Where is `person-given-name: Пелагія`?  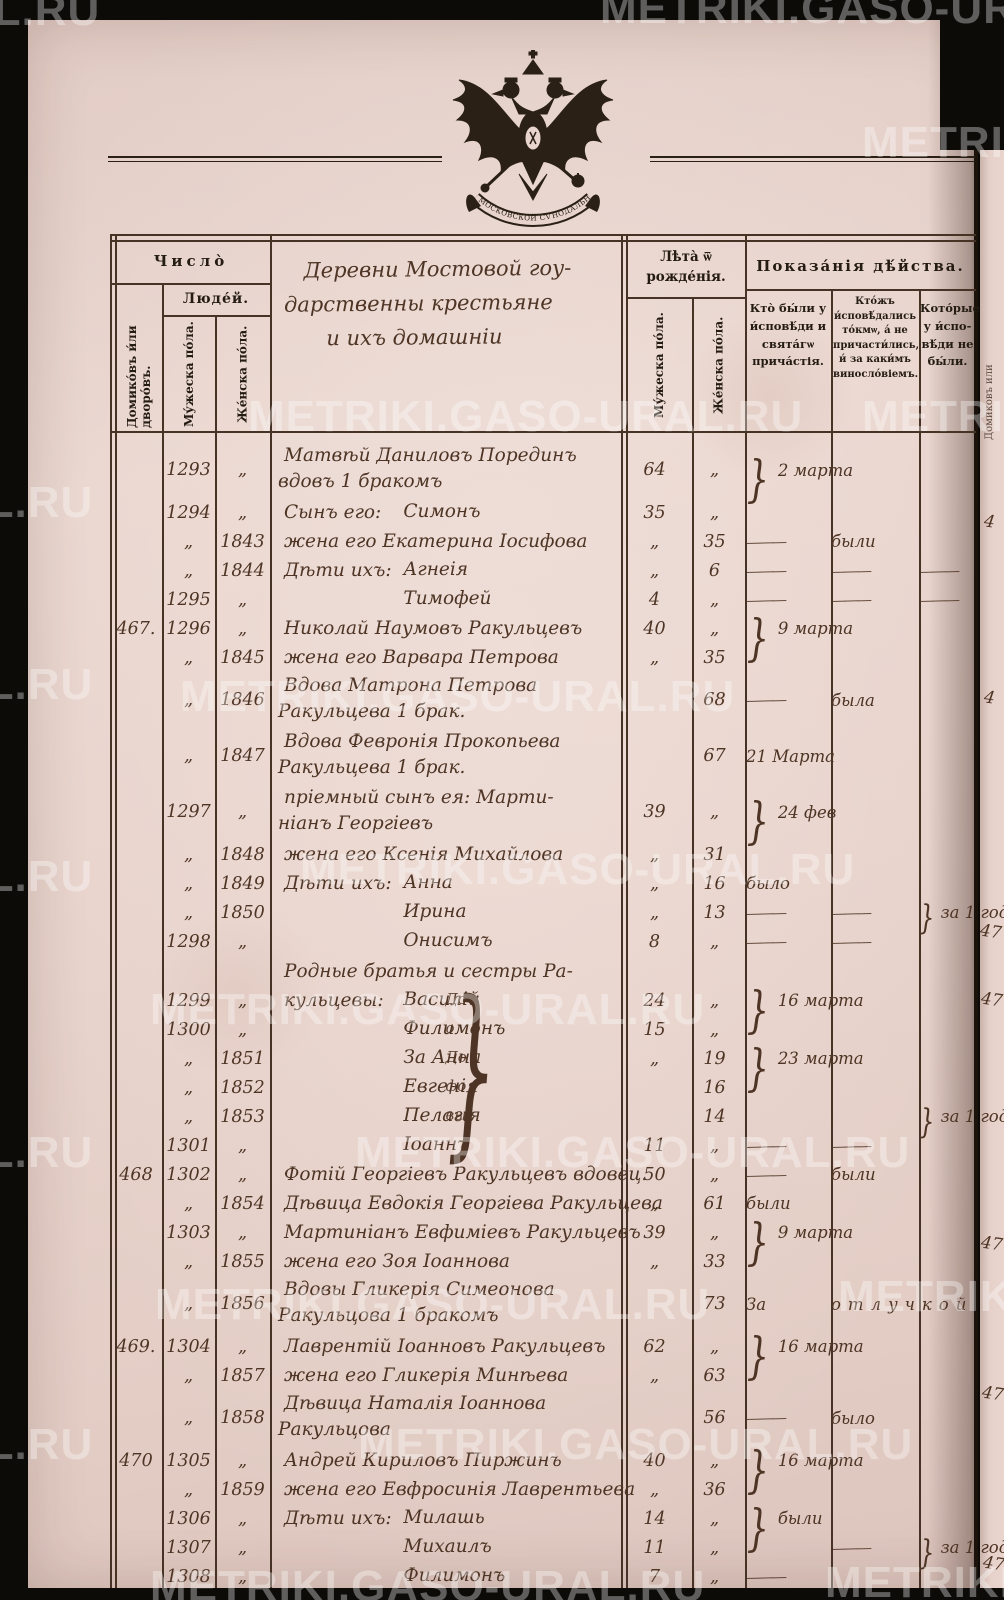 person-given-name: Пелагія is located at coordinates (442, 1115).